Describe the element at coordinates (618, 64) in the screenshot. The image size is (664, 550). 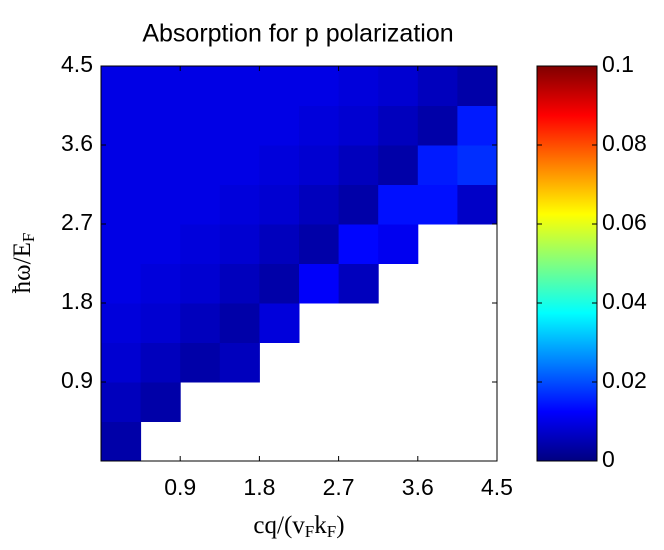
I see `colorbar-tick-label: 0.1` at that location.